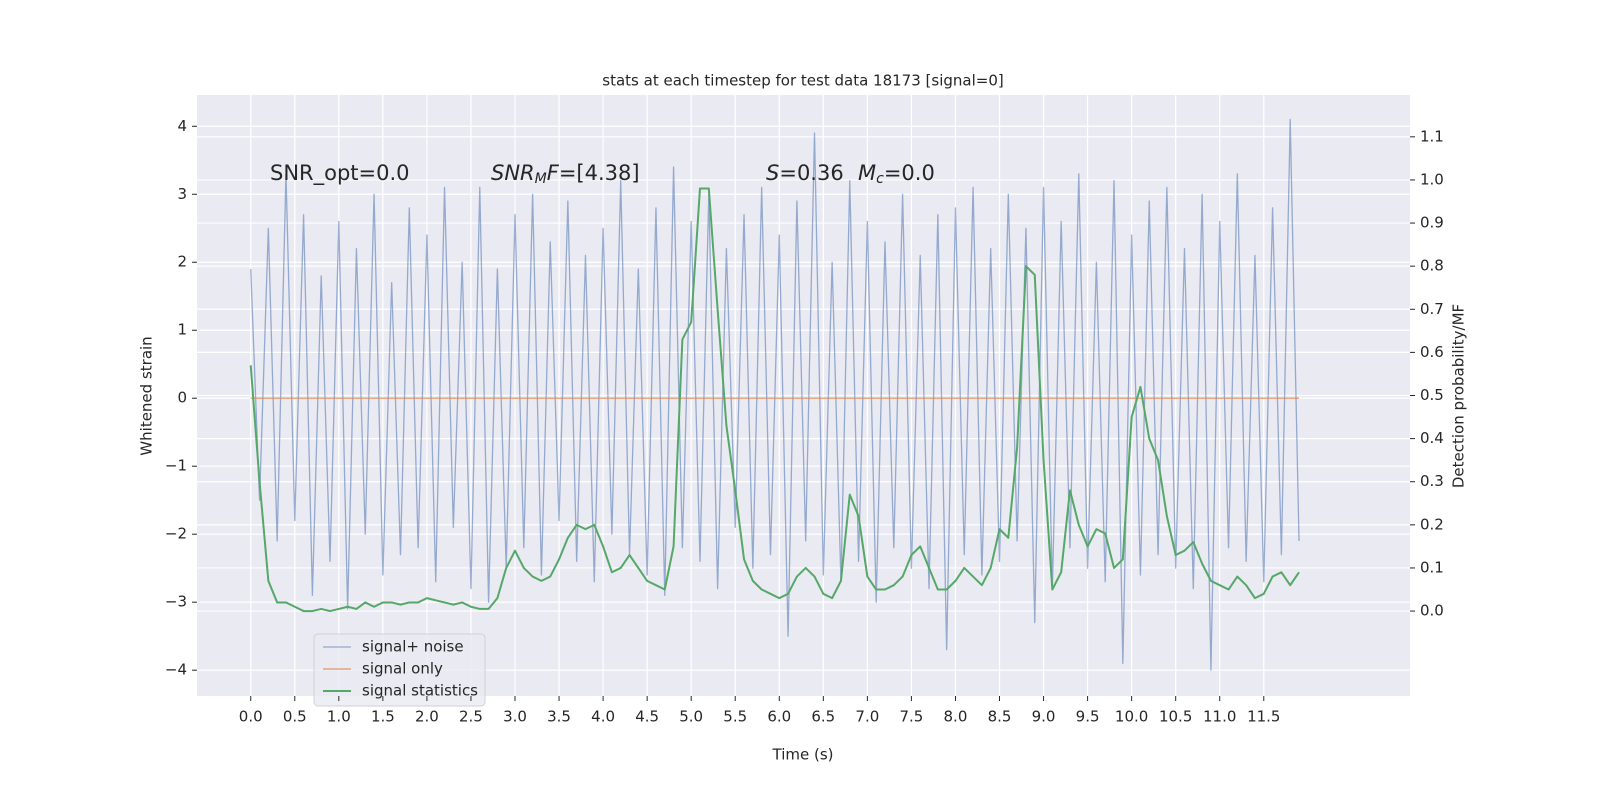 The image size is (1600, 800). I want to click on legend-label: signal+ noise, so click(413, 647).